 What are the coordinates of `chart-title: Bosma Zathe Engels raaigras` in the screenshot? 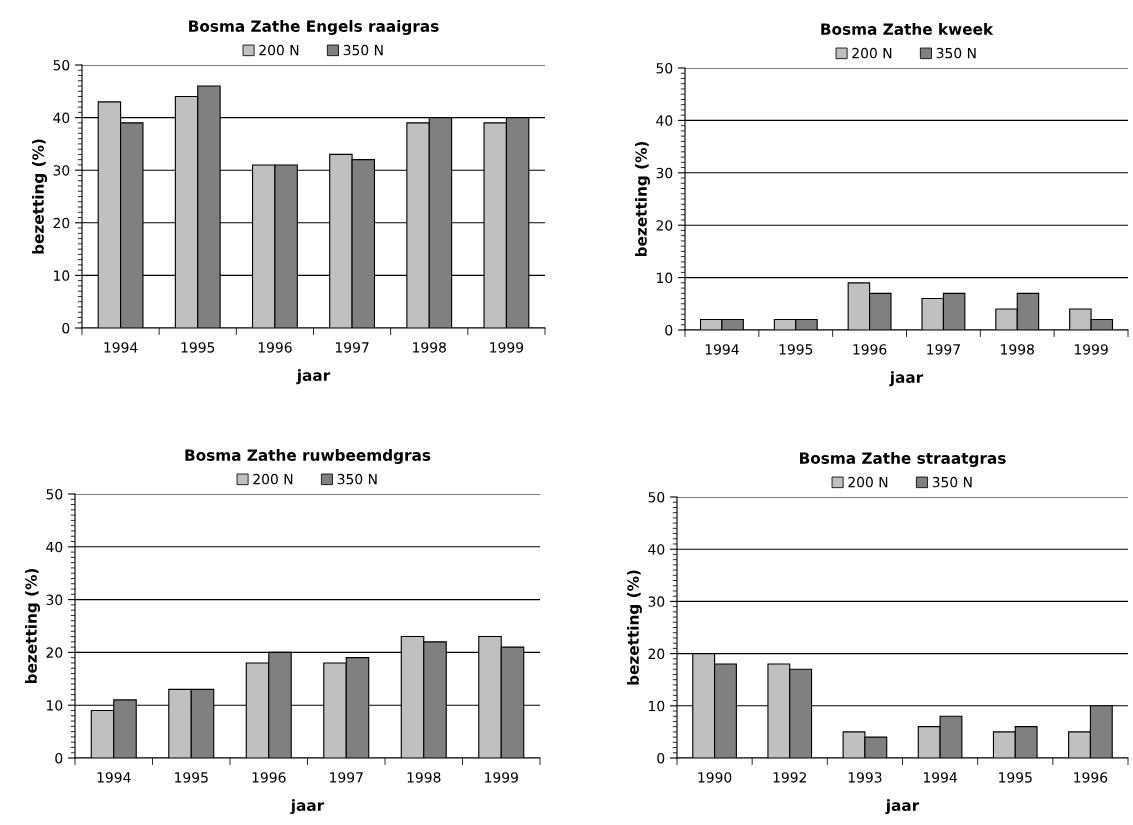 It's located at (314, 27).